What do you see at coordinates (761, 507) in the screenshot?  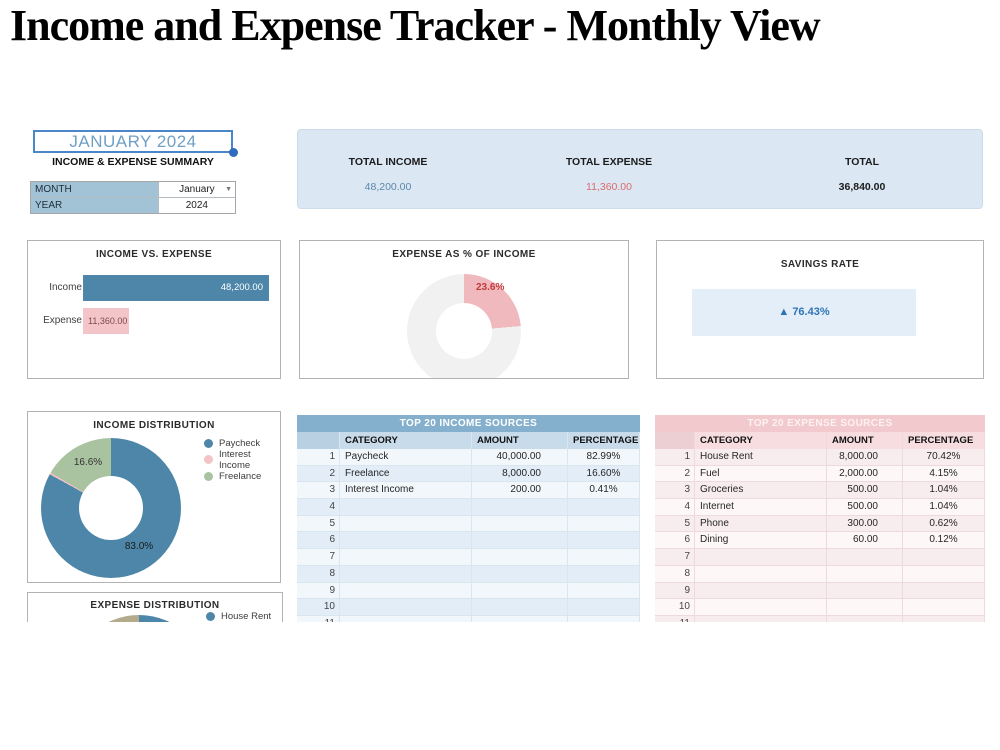 I see `table-cell: Internet` at bounding box center [761, 507].